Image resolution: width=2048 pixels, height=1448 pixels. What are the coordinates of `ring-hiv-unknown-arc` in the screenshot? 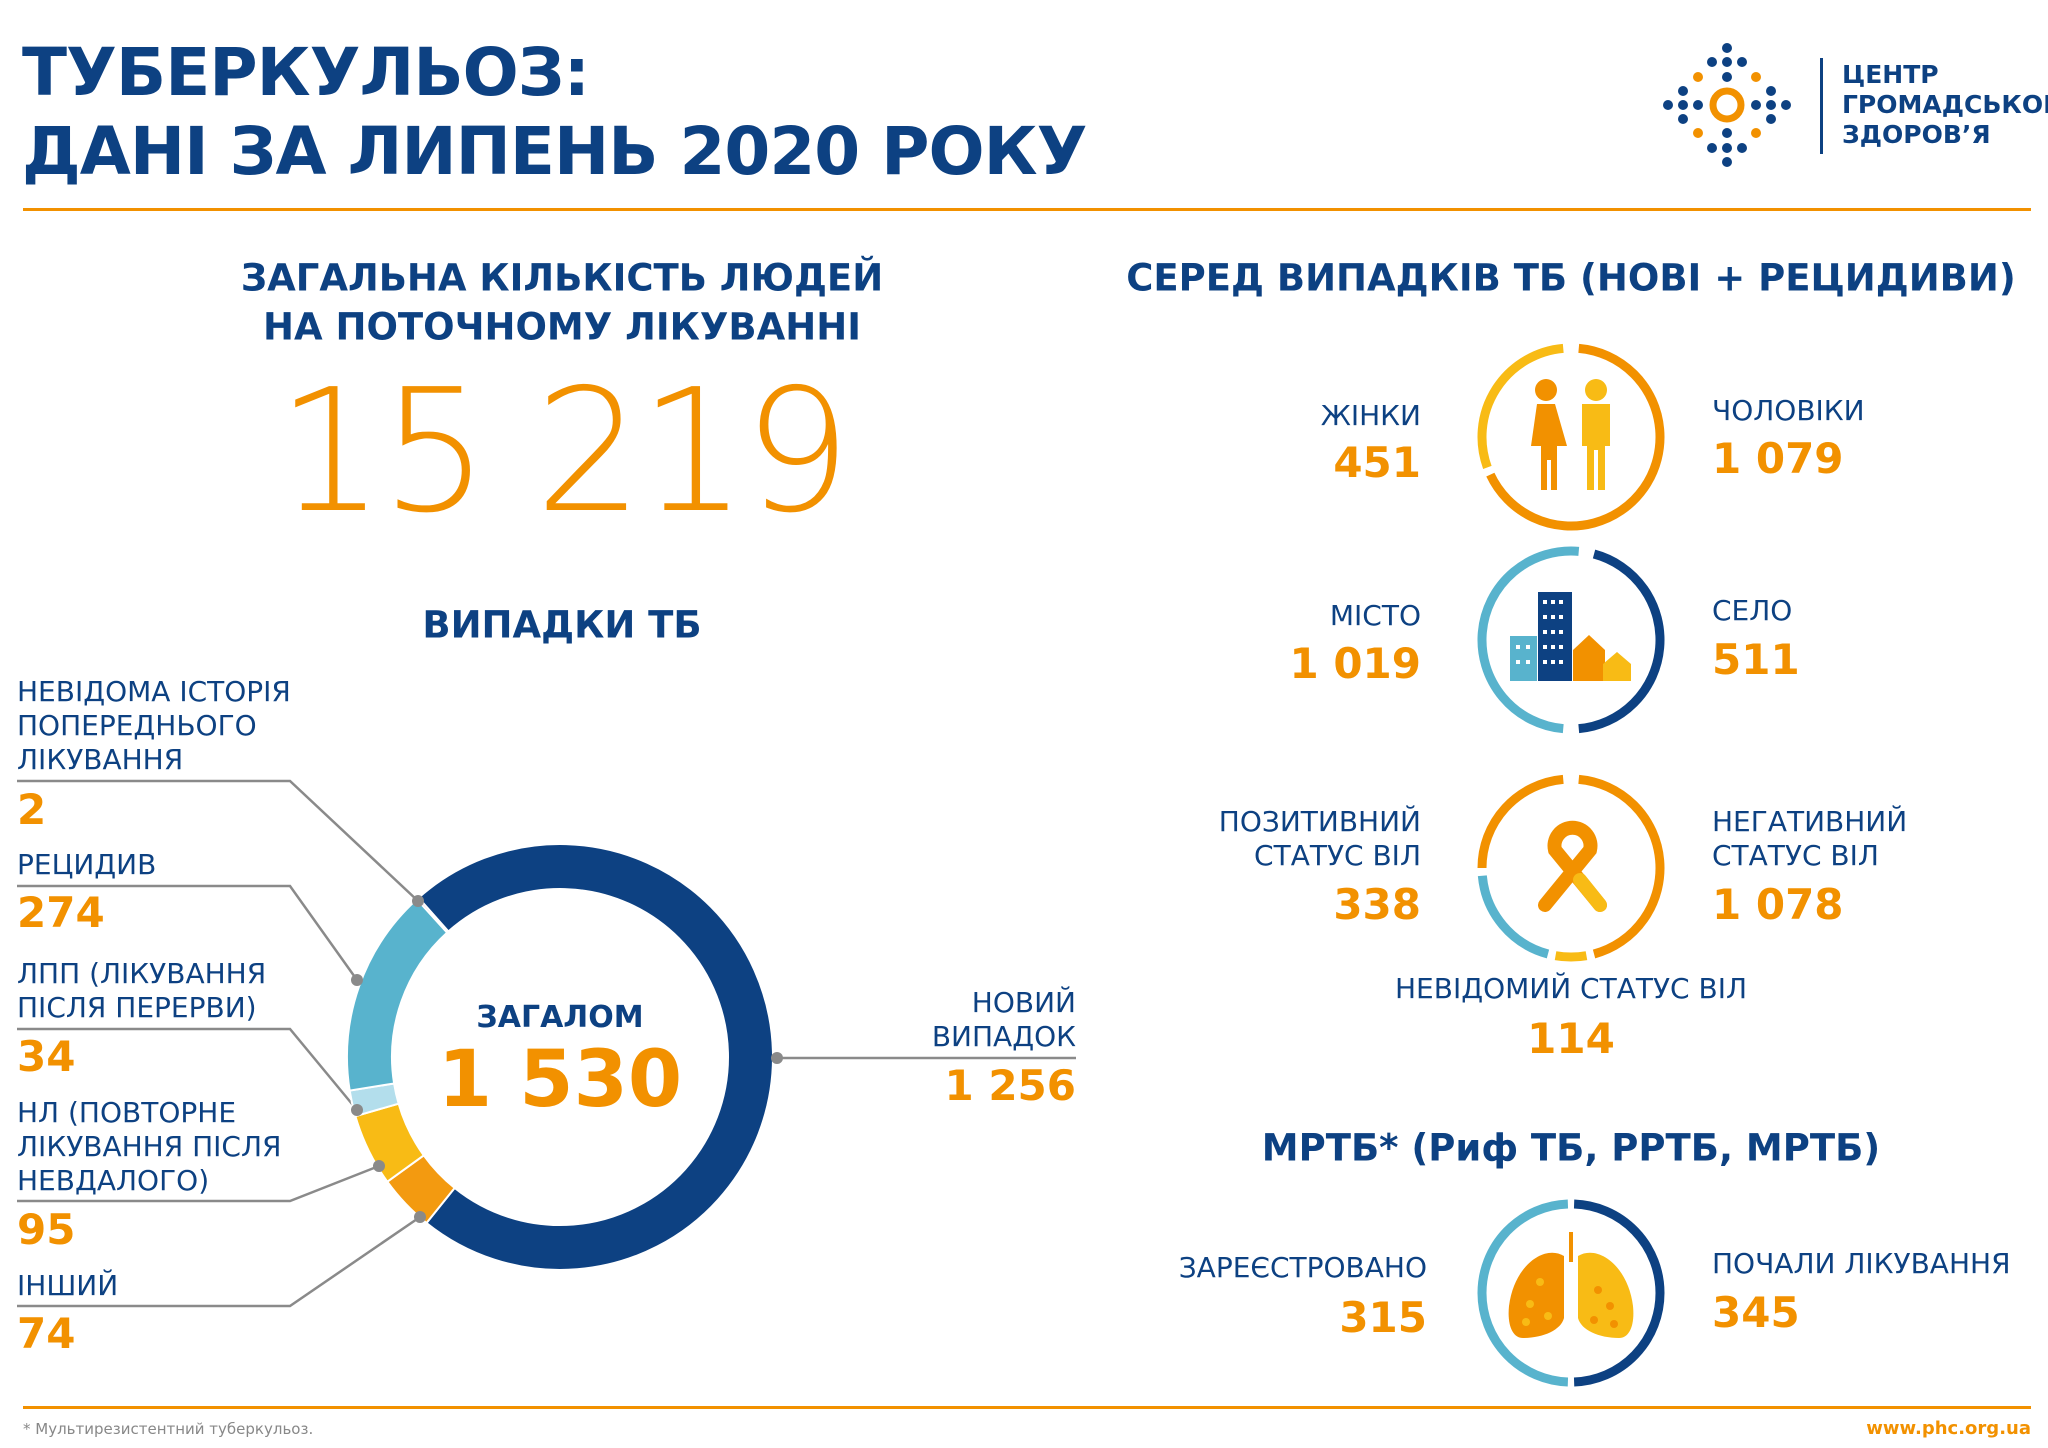 It's located at (1571, 956).